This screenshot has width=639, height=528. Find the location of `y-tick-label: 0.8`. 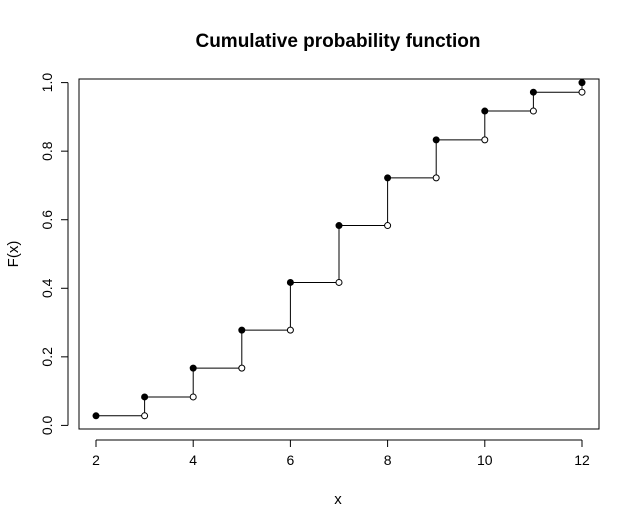

y-tick-label: 0.8 is located at coordinates (47, 151).